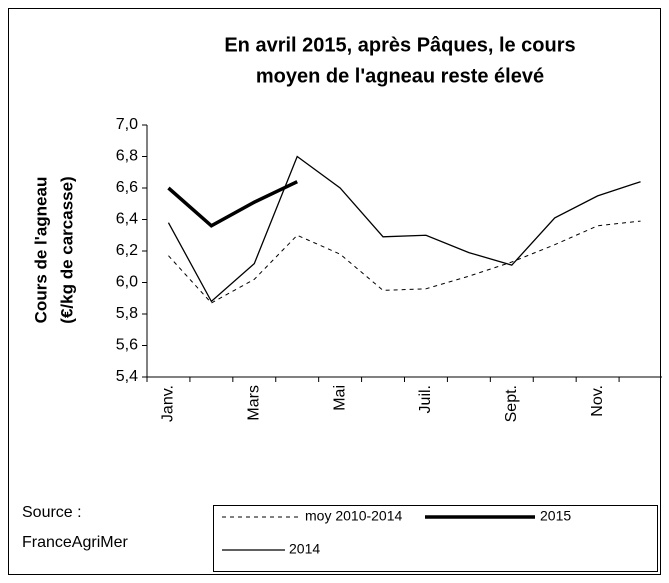  I want to click on y-tick-label: 6,4, so click(127, 219).